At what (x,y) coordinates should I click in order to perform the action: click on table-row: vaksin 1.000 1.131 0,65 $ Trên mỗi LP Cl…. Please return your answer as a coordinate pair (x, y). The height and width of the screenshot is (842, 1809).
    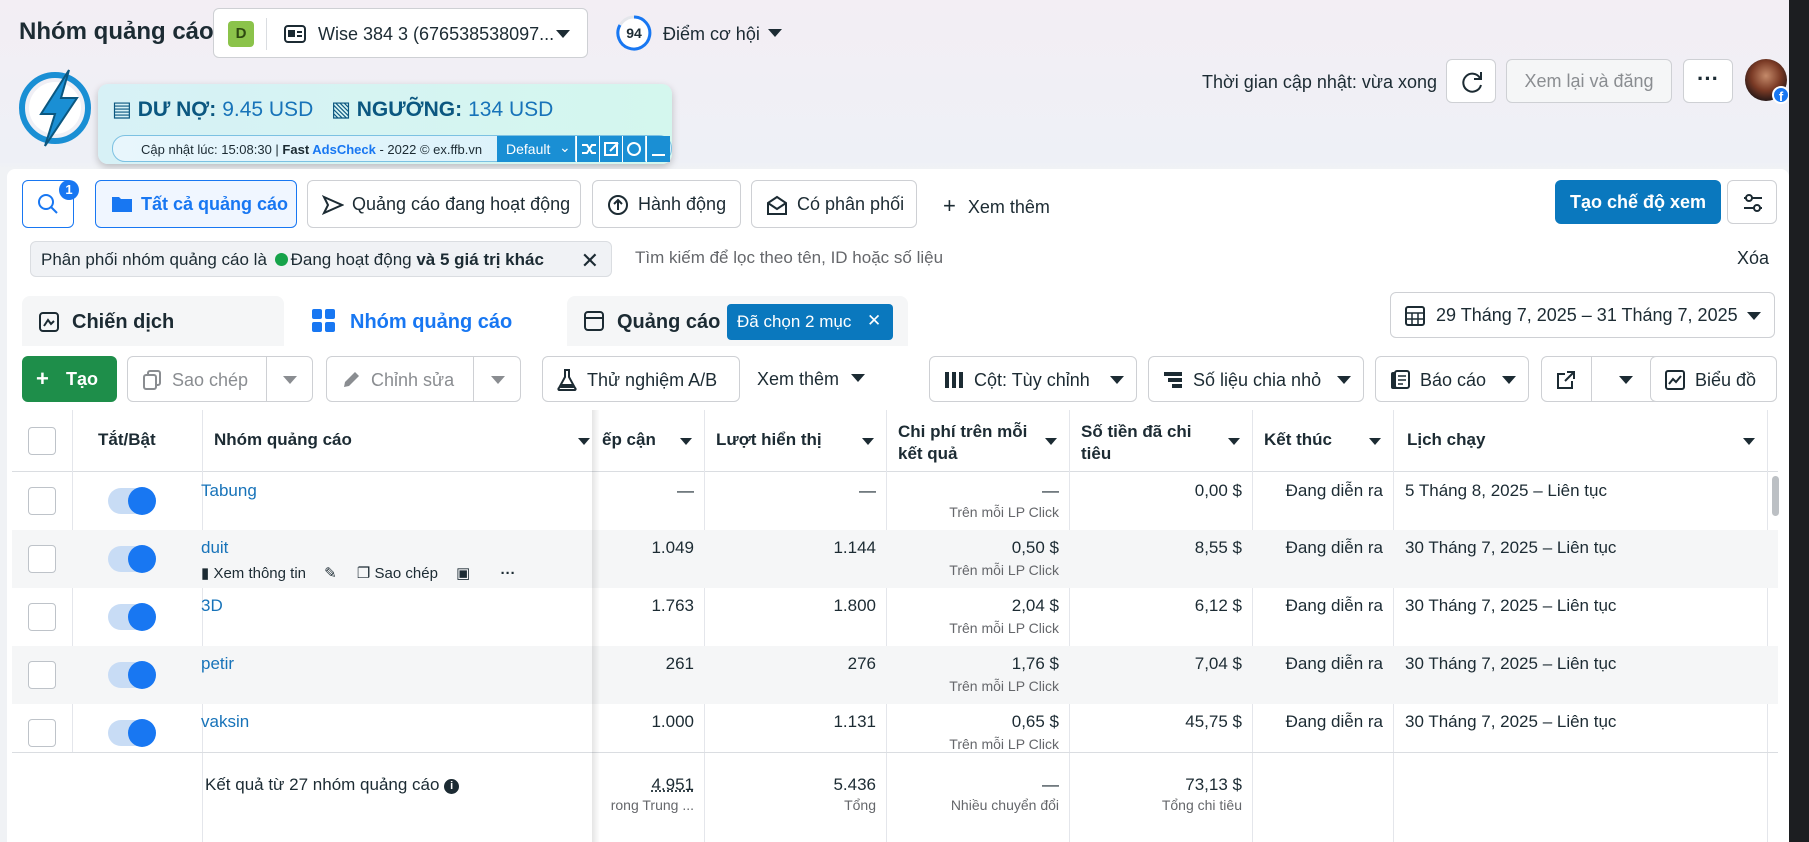
    Looking at the image, I should click on (895, 733).